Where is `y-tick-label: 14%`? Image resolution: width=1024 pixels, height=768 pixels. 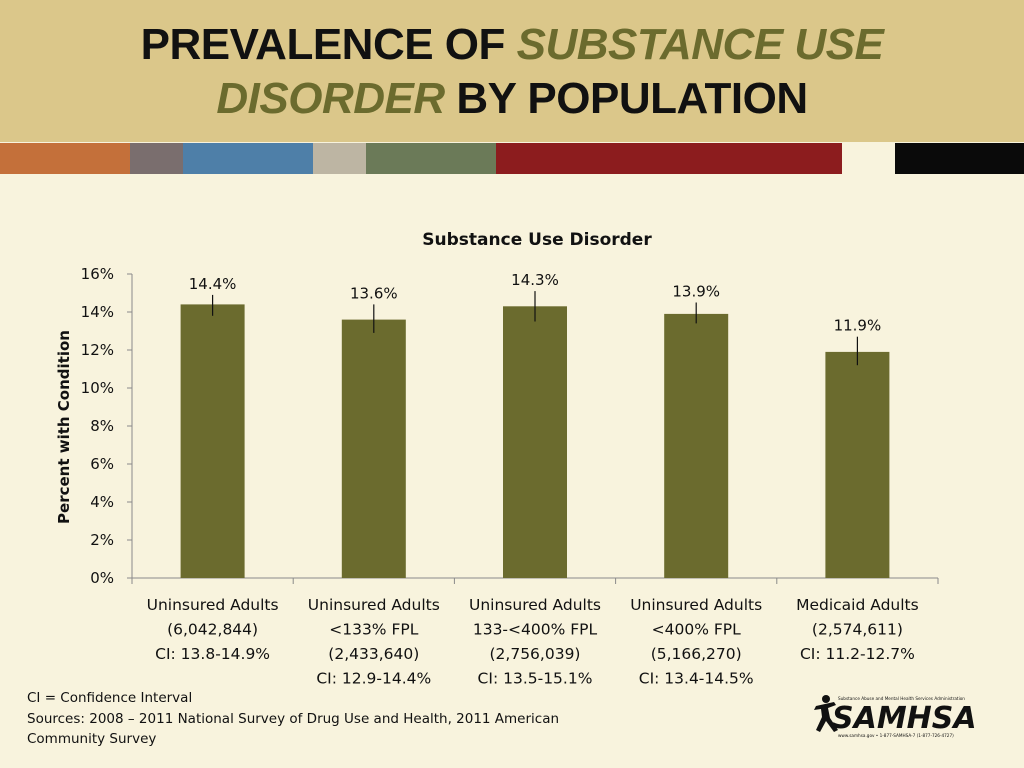
y-tick-label: 14% is located at coordinates (97, 312).